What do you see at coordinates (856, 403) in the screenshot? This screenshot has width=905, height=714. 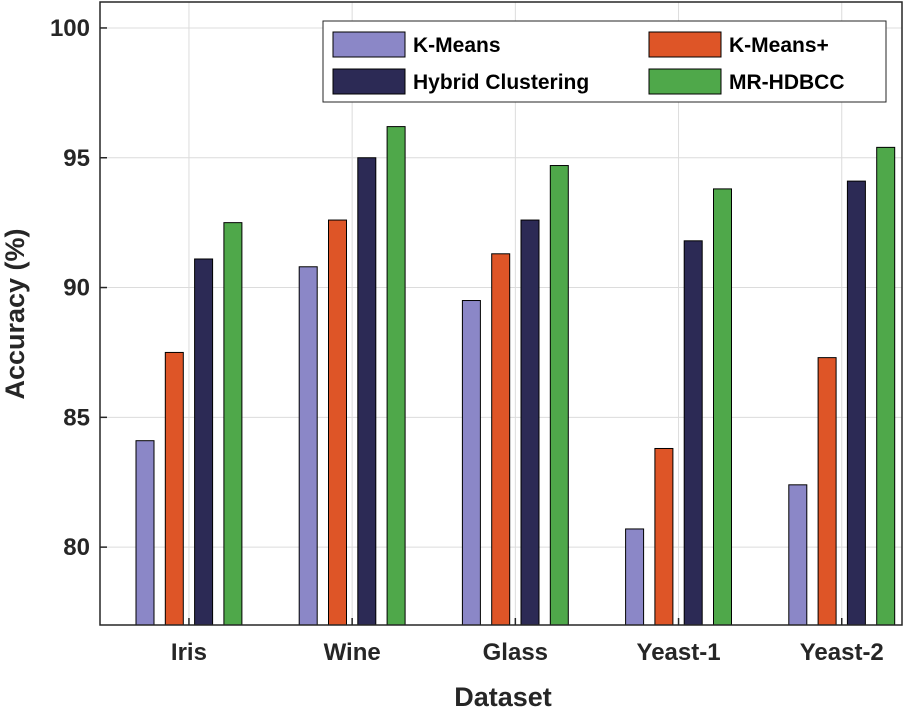 I see `bar-yeast-2-hybrid-clustering` at bounding box center [856, 403].